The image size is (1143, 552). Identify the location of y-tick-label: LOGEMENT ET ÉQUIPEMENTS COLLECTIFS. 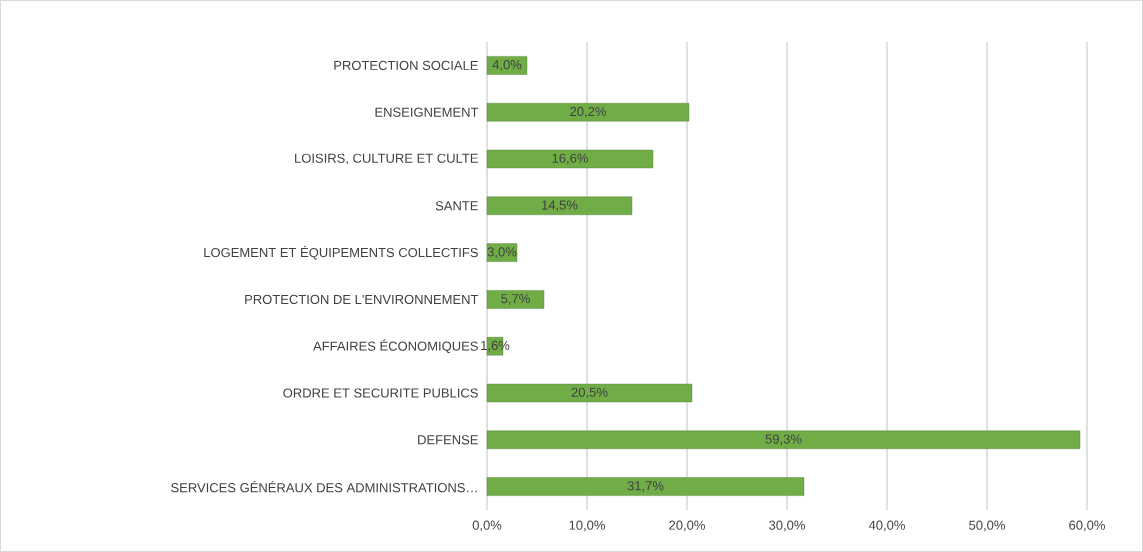
(341, 252).